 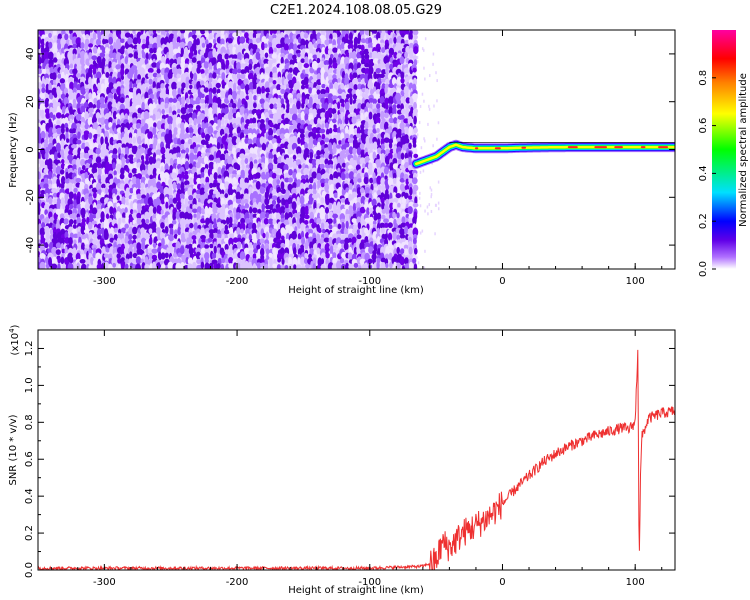 What do you see at coordinates (29, 385) in the screenshot?
I see `y-tick-label: 1.0` at bounding box center [29, 385].